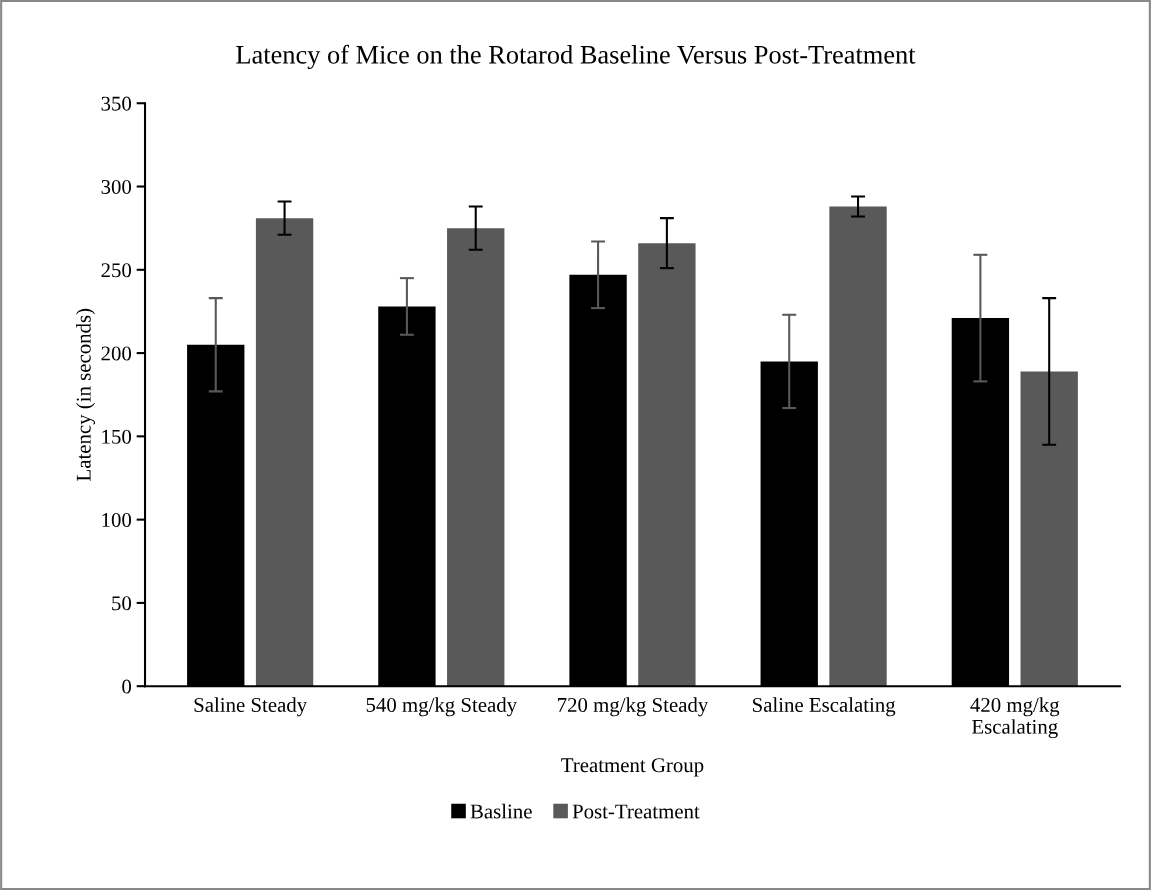  What do you see at coordinates (636, 811) in the screenshot?
I see `legend-label: Post-Treatment` at bounding box center [636, 811].